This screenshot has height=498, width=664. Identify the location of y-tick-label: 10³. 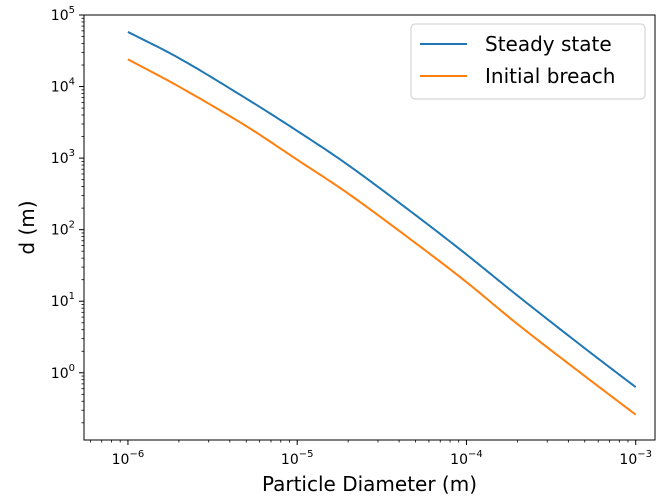
(63, 157).